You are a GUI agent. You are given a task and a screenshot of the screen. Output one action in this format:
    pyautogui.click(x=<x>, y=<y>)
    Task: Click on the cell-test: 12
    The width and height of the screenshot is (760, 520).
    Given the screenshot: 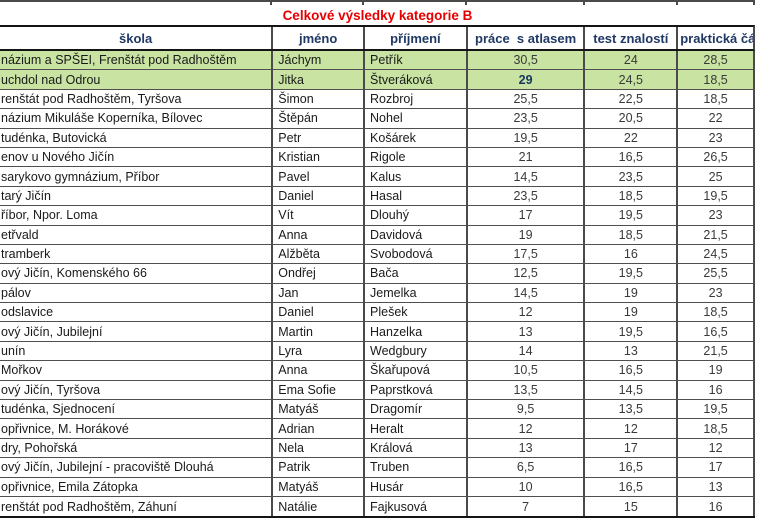 What is the action you would take?
    pyautogui.click(x=629, y=428)
    